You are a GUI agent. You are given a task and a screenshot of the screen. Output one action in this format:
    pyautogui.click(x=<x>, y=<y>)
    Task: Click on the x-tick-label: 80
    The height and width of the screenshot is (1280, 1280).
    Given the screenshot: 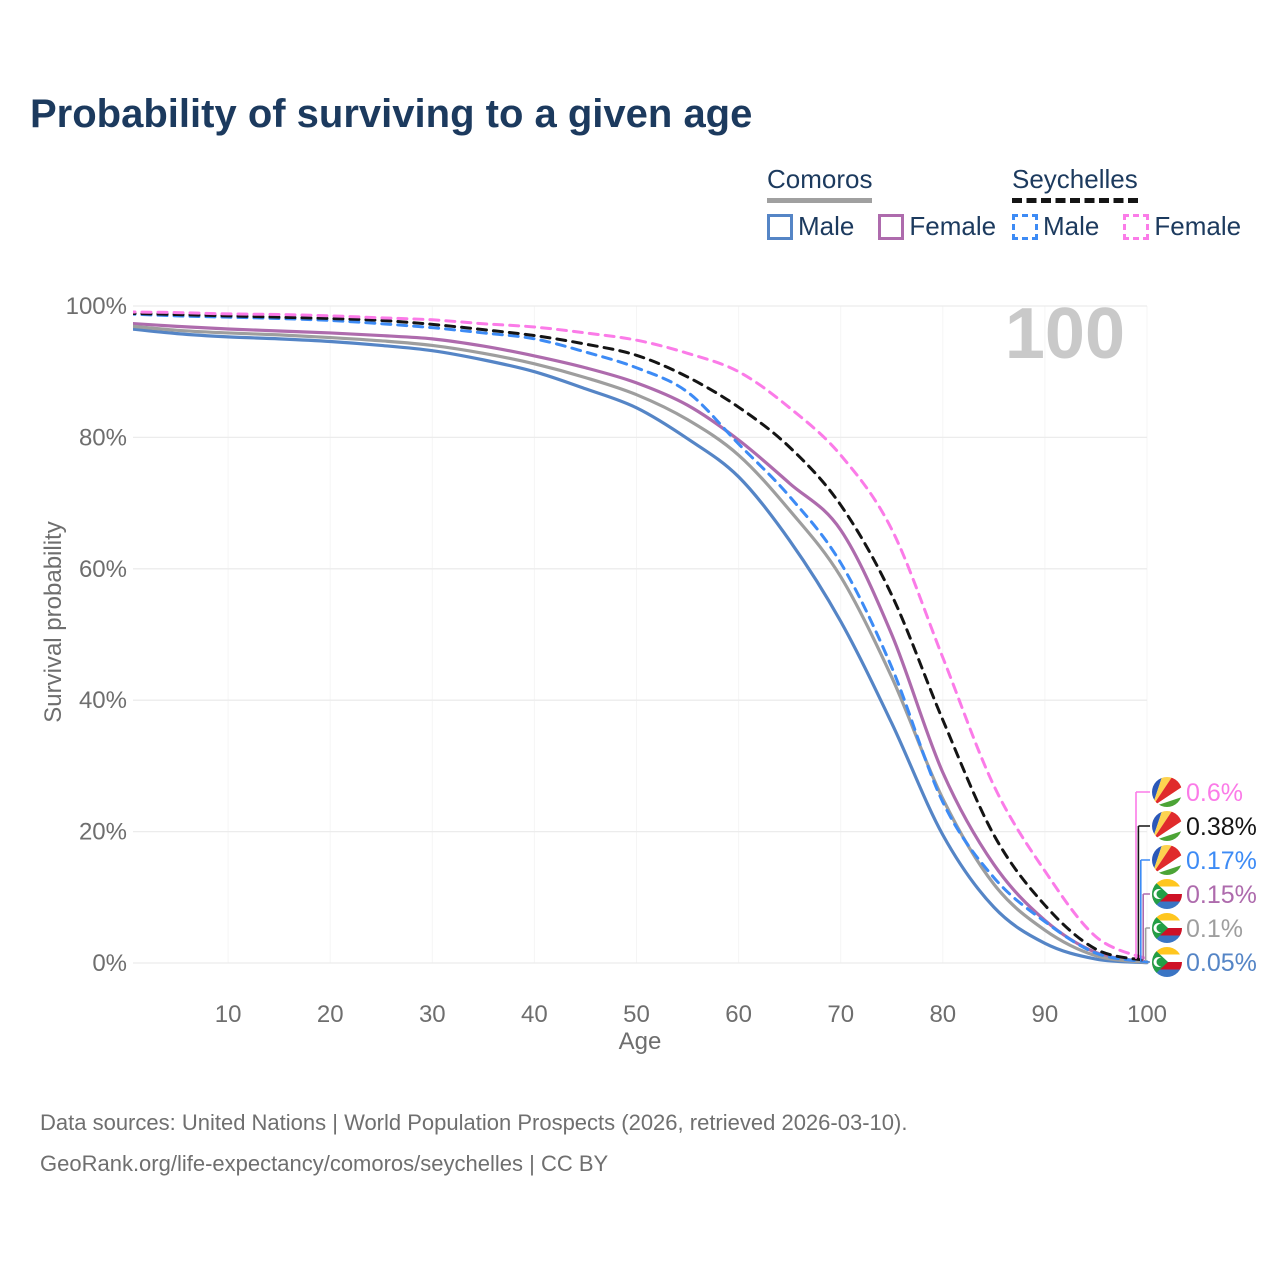 What is the action you would take?
    pyautogui.click(x=942, y=1014)
    